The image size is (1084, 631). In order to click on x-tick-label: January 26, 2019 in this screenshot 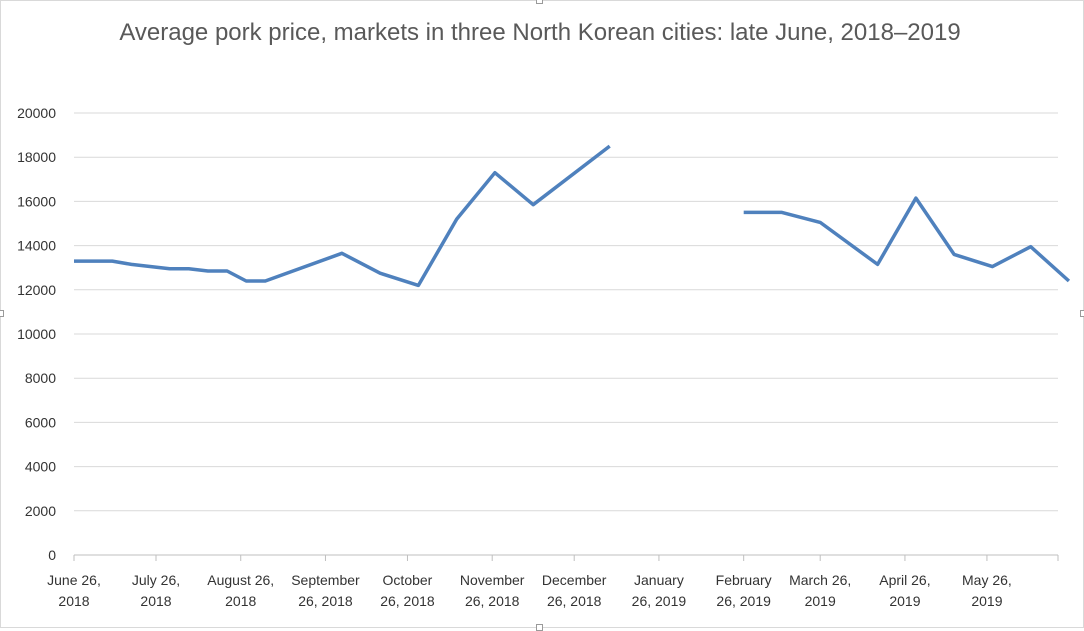, I will do `click(659, 590)`.